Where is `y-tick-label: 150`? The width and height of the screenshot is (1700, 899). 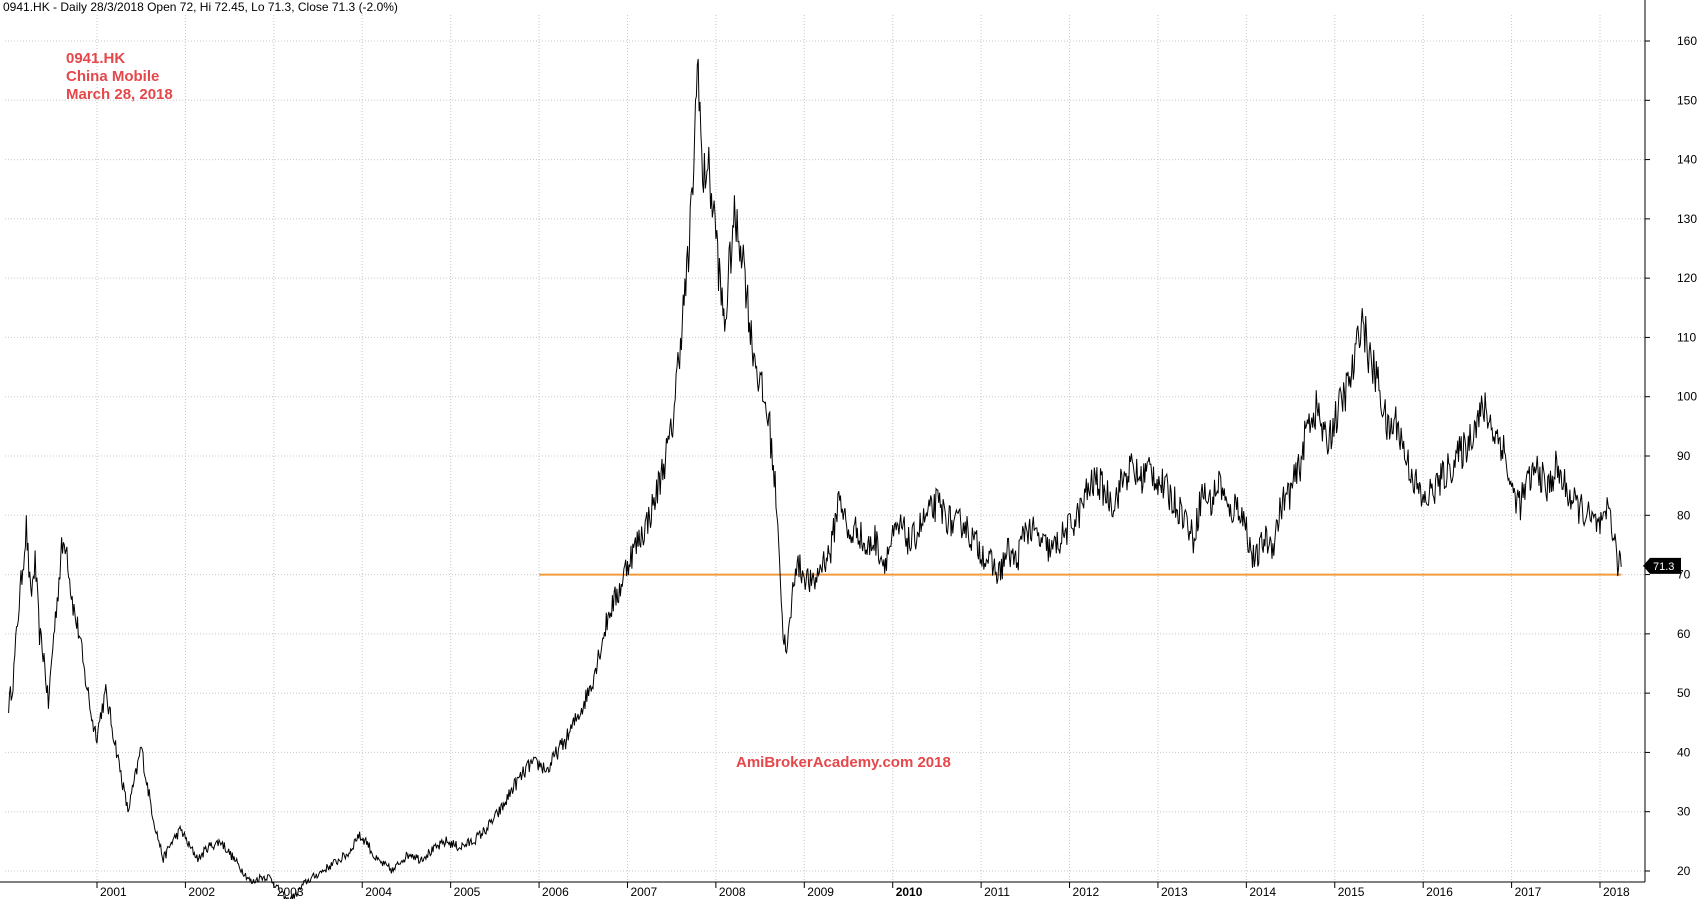 y-tick-label: 150 is located at coordinates (1687, 100).